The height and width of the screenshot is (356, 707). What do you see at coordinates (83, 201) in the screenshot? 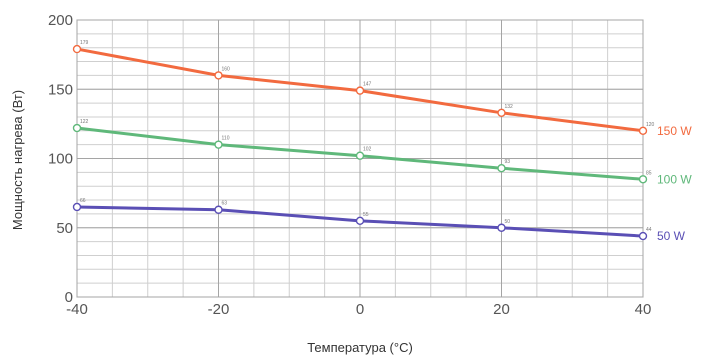
I see `data-label: 66` at bounding box center [83, 201].